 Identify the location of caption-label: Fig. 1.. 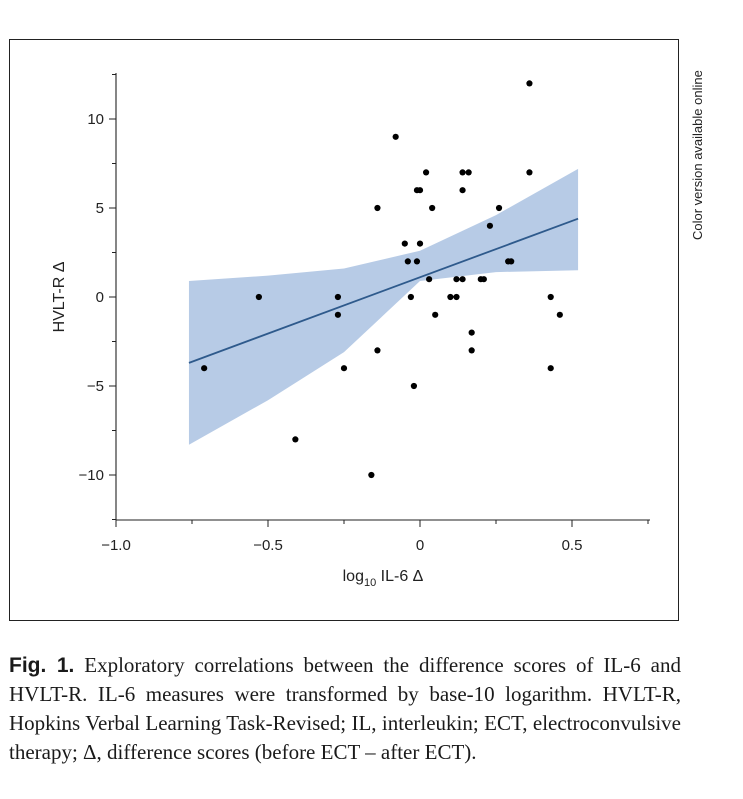
(42, 665).